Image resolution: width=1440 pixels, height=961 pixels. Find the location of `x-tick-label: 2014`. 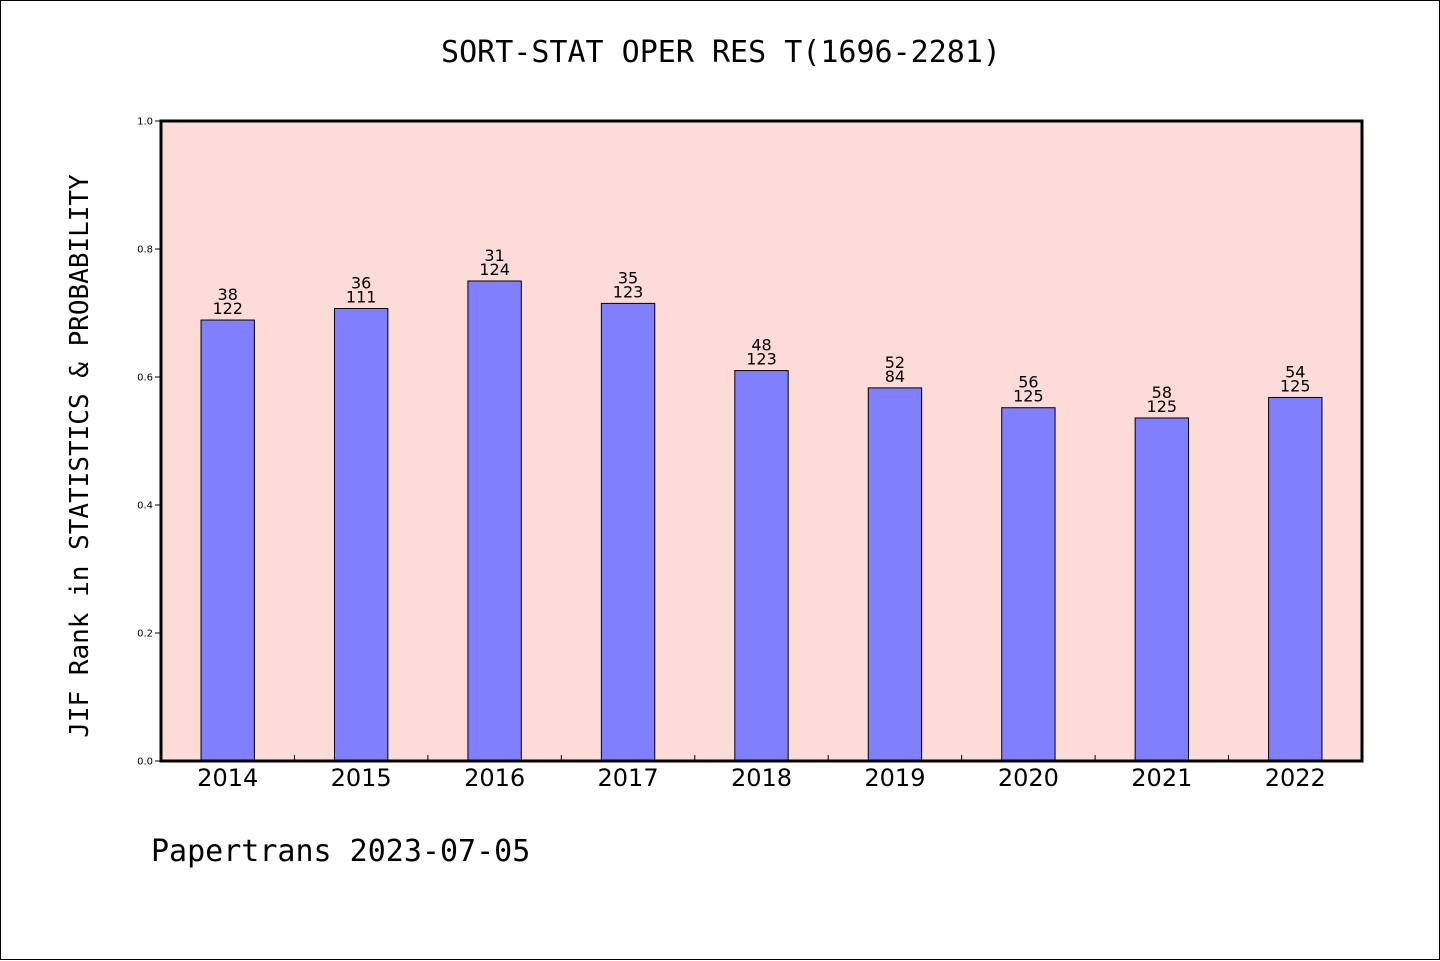

x-tick-label: 2014 is located at coordinates (227, 778).